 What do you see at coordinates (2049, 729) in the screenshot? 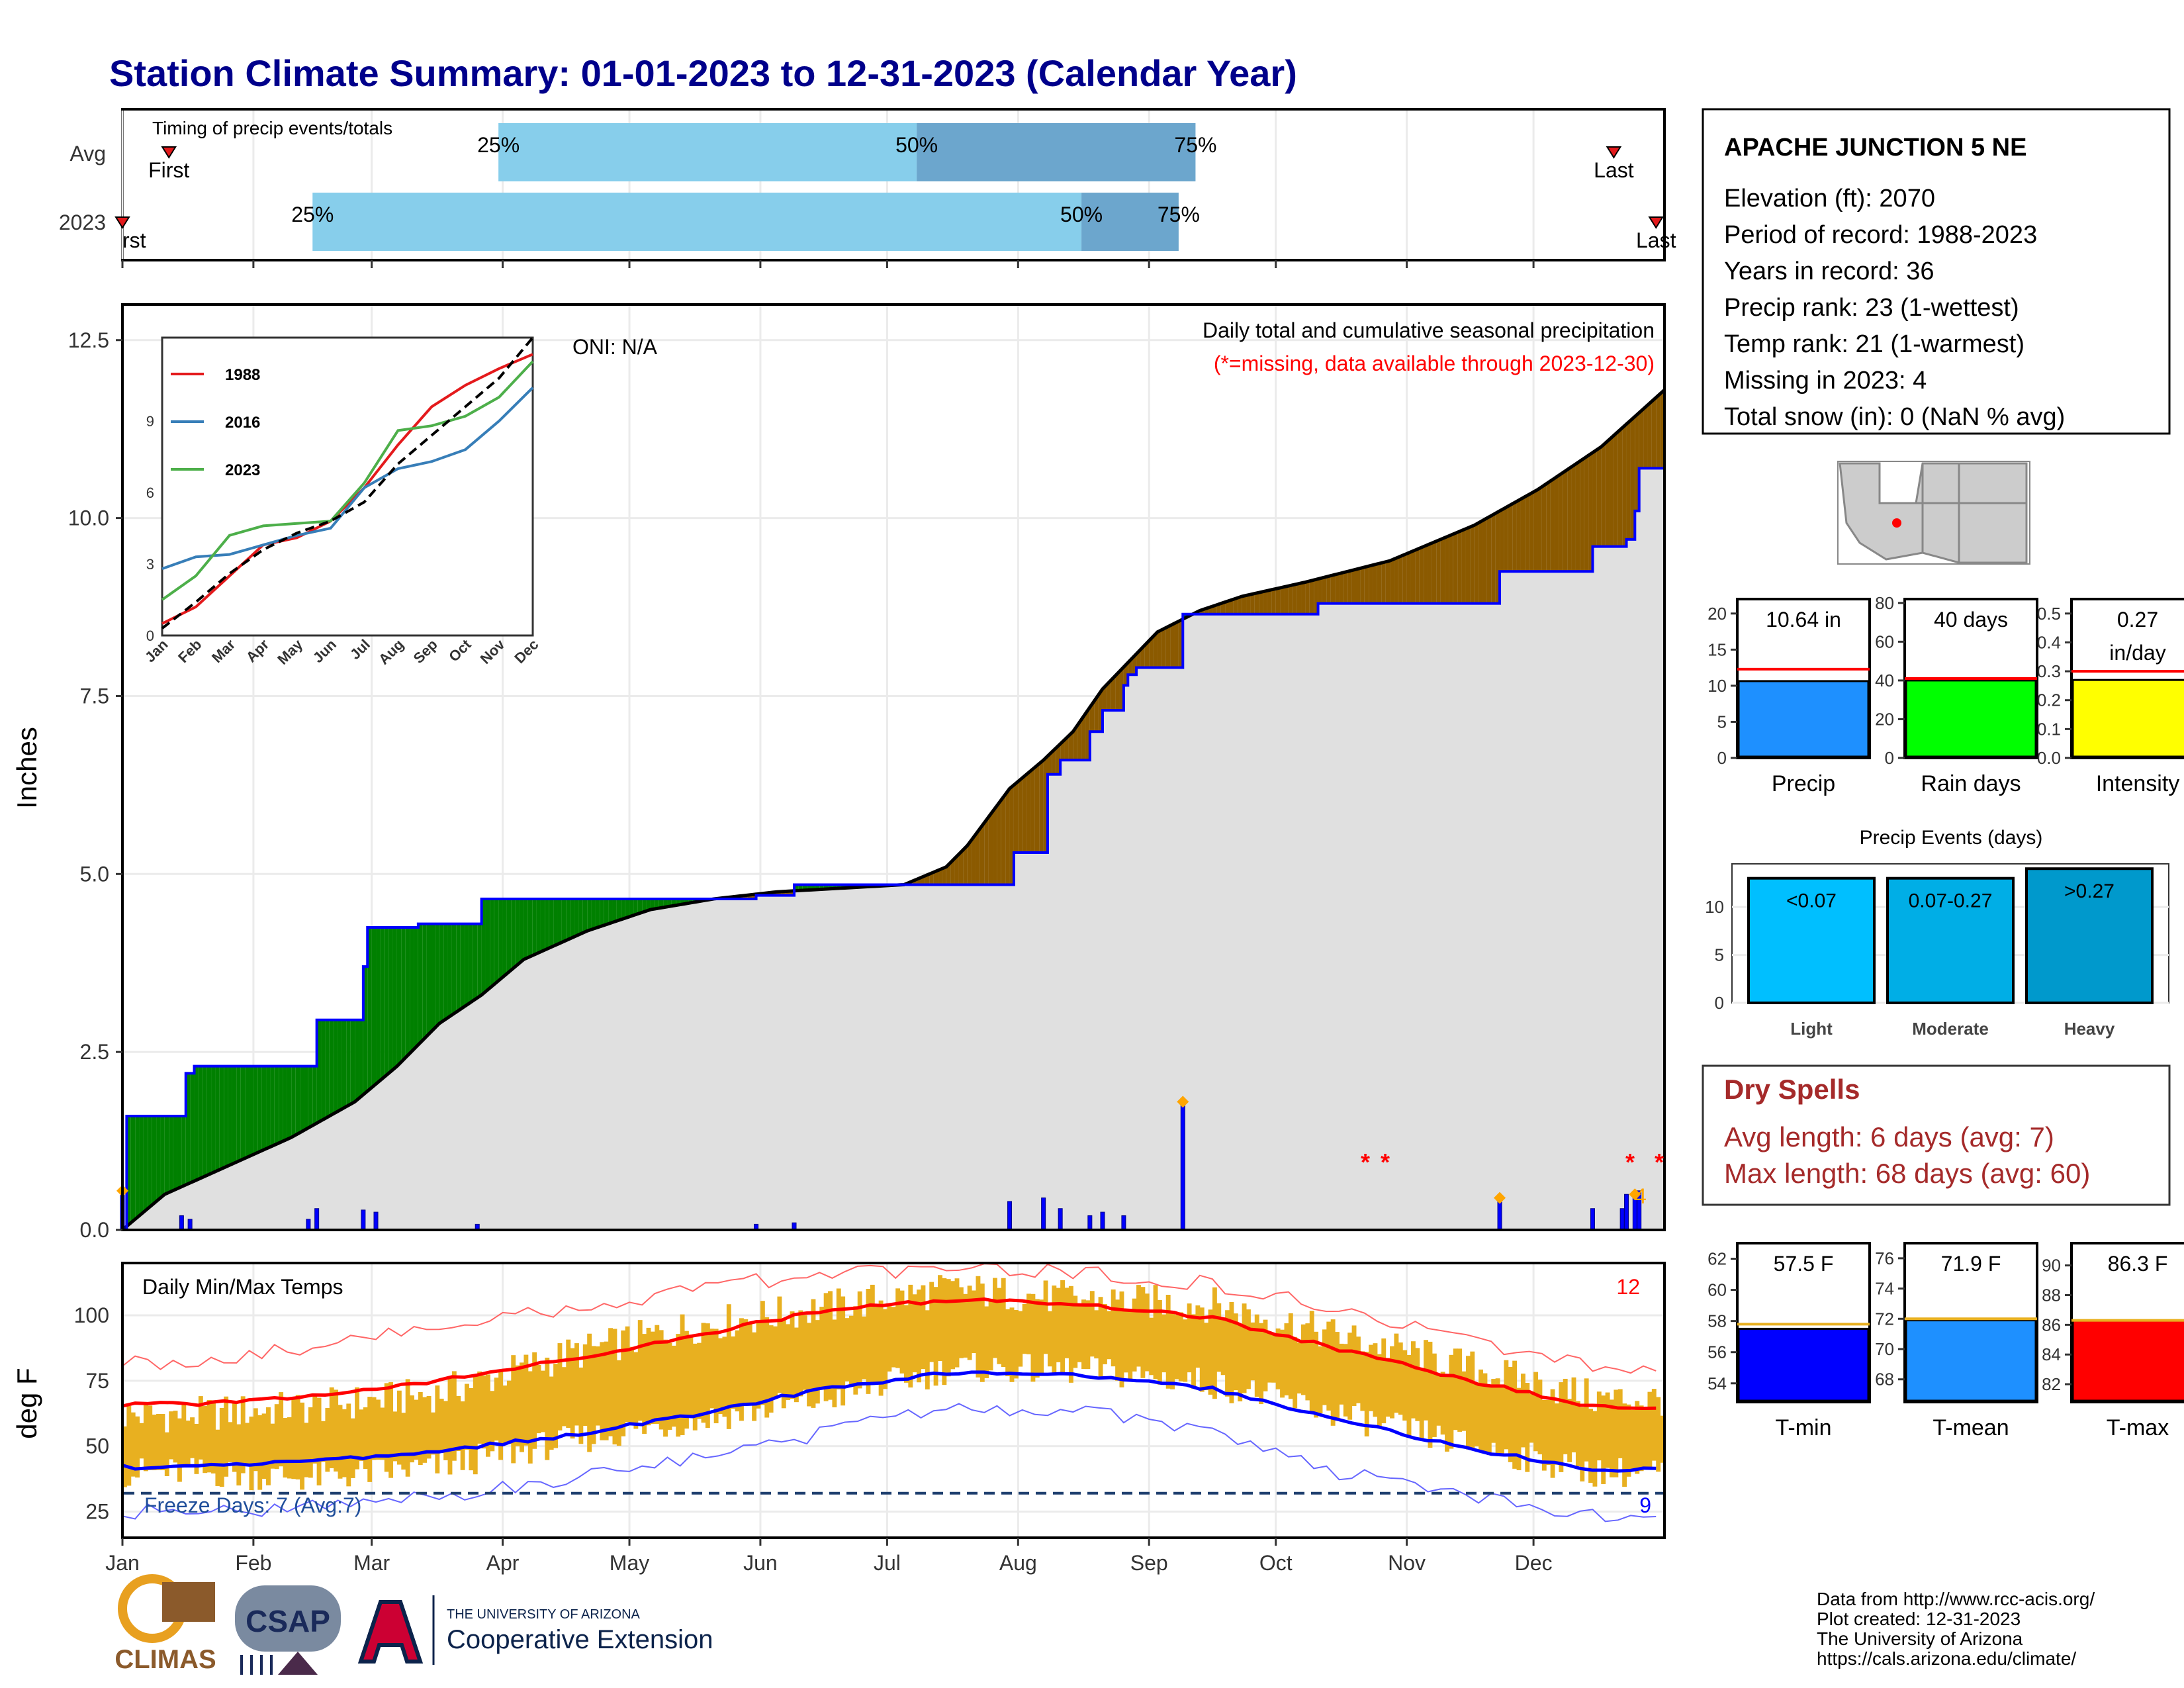
I see `precip-summary-ytick-label: 0.1` at bounding box center [2049, 729].